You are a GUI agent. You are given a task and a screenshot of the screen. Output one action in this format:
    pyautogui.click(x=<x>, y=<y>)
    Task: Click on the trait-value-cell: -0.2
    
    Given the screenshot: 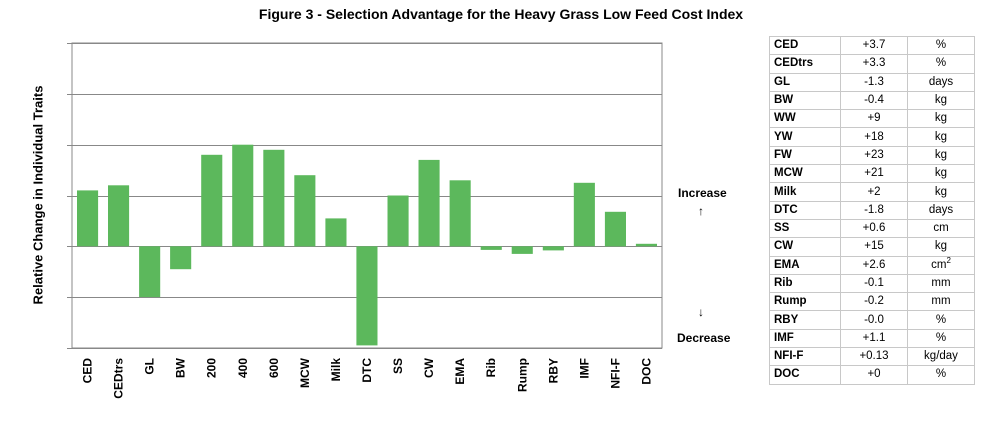 What is the action you would take?
    pyautogui.click(x=874, y=302)
    